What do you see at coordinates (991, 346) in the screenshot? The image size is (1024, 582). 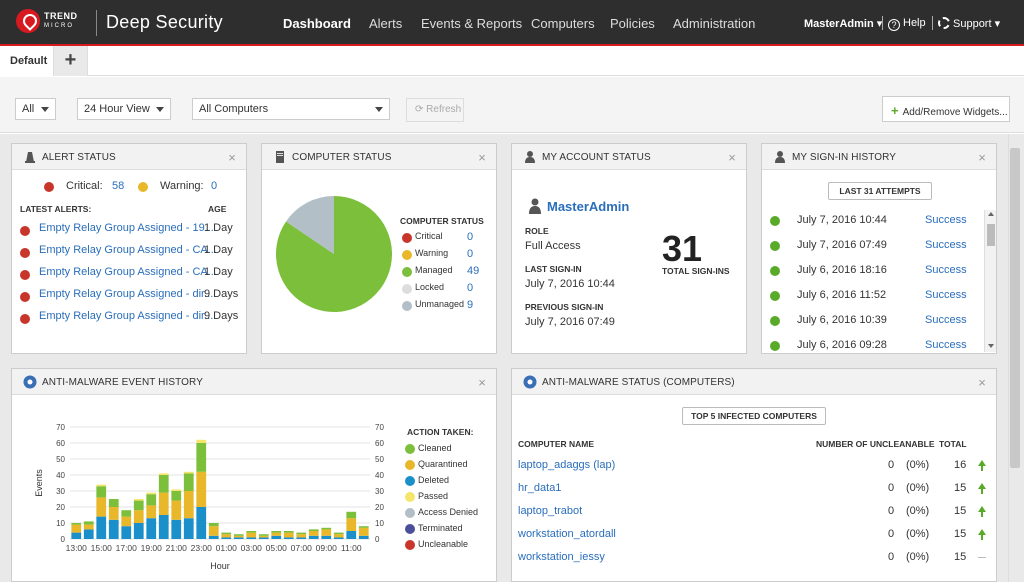 I see `scroll-down-icon` at bounding box center [991, 346].